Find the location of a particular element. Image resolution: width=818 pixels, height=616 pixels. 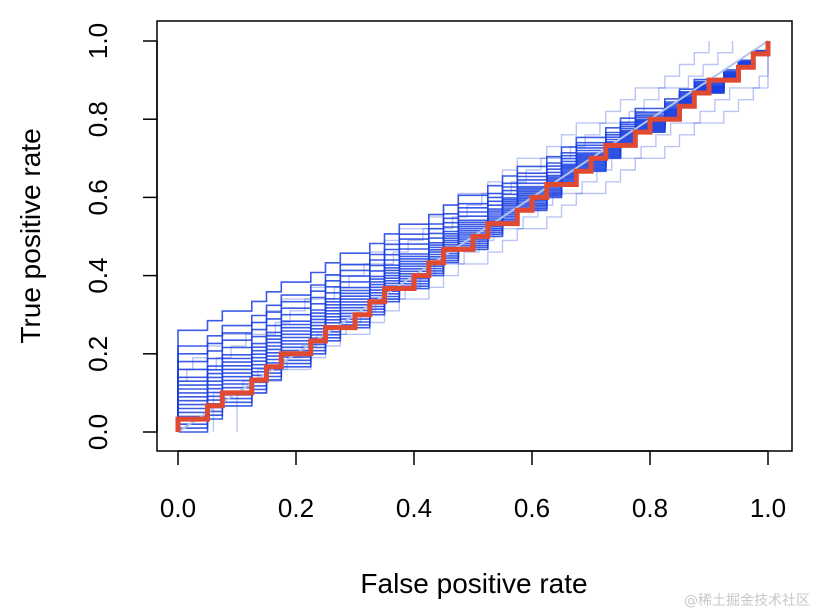

y-tick-label: 0.6 is located at coordinates (98, 197).